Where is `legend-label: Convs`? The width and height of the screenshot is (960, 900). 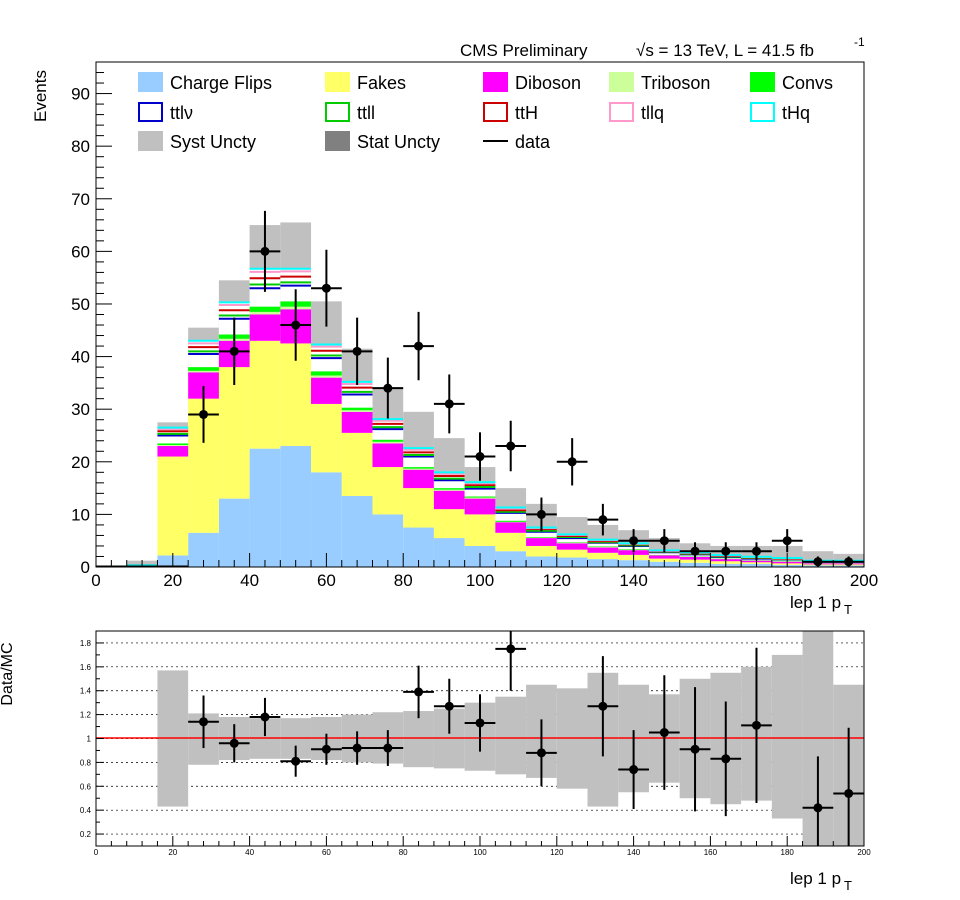 legend-label: Convs is located at coordinates (807, 83).